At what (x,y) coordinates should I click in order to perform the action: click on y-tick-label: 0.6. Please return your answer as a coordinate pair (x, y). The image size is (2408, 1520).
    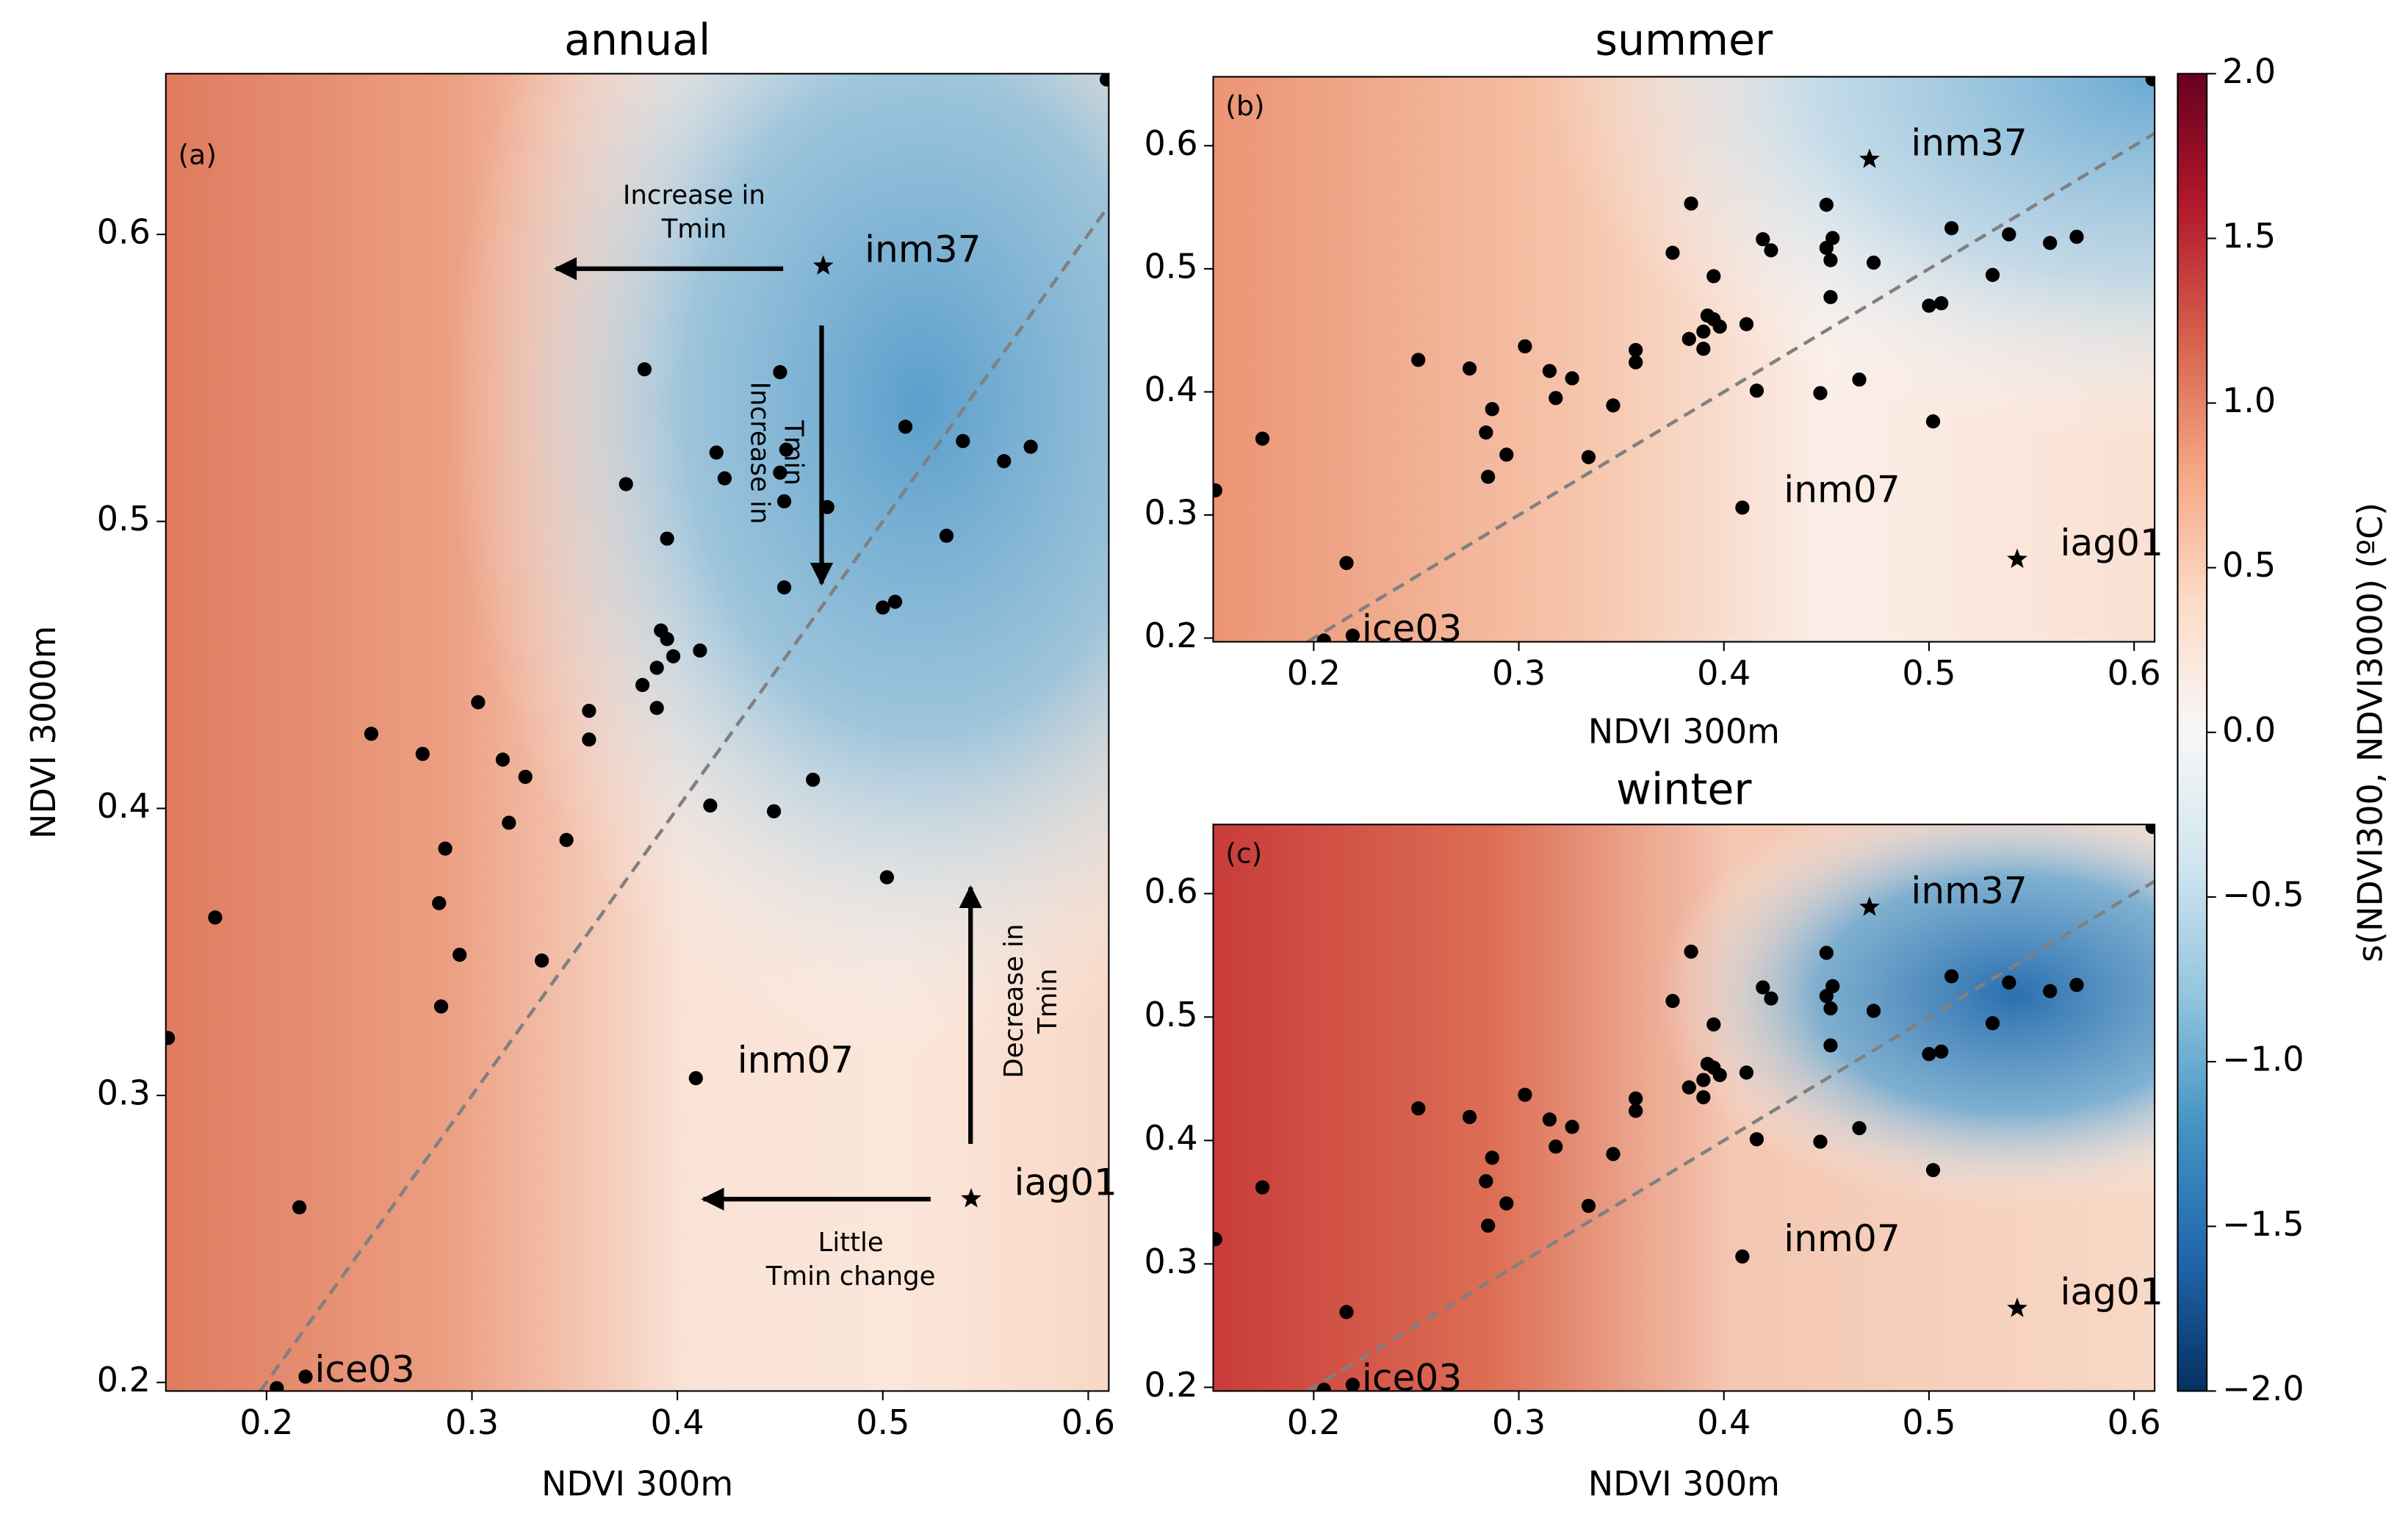
    Looking at the image, I should click on (124, 232).